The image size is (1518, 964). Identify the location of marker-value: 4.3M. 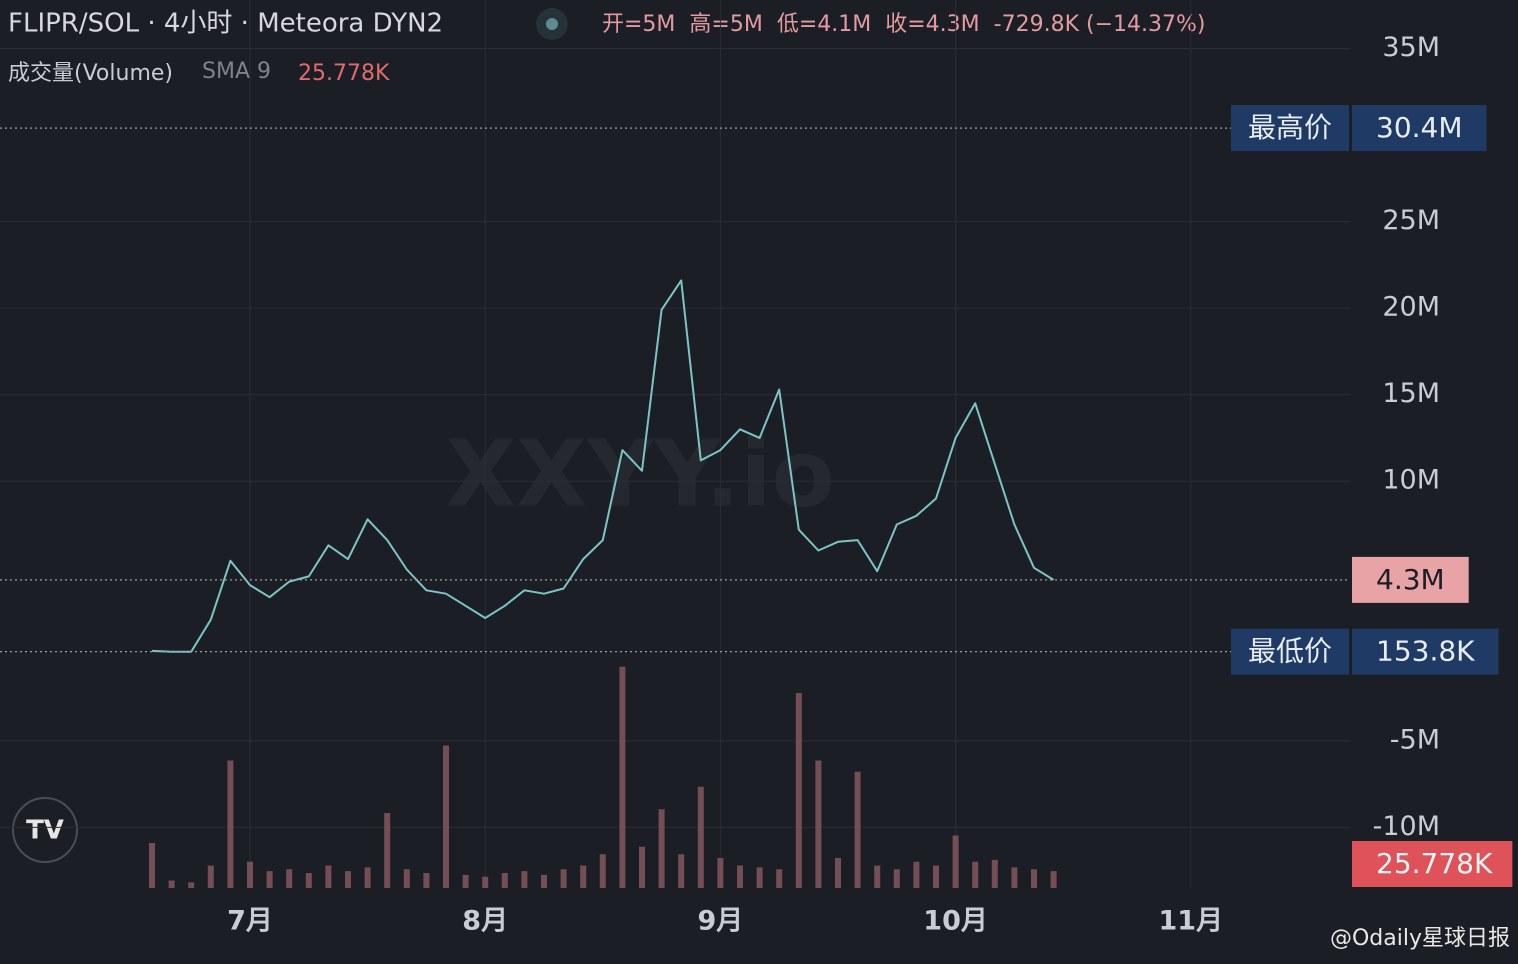
(1410, 579).